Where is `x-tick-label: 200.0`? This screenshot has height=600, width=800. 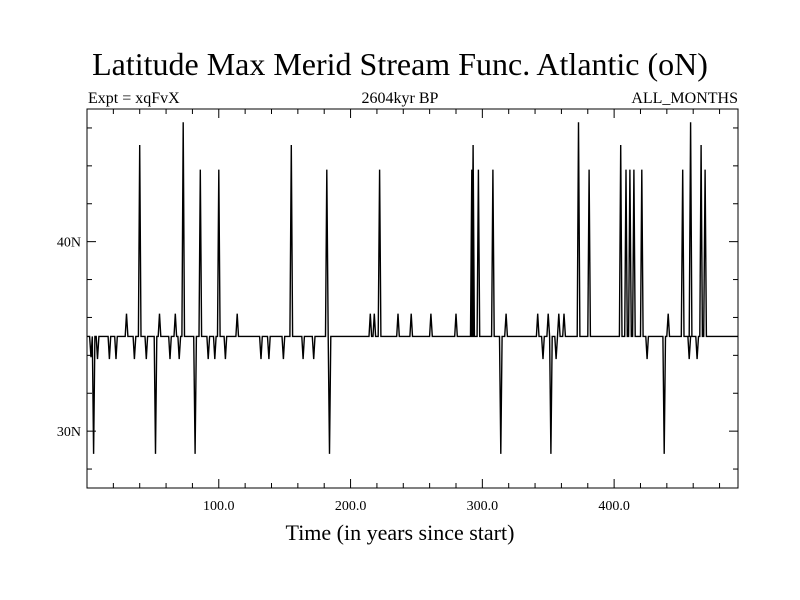
x-tick-label: 200.0 is located at coordinates (351, 506).